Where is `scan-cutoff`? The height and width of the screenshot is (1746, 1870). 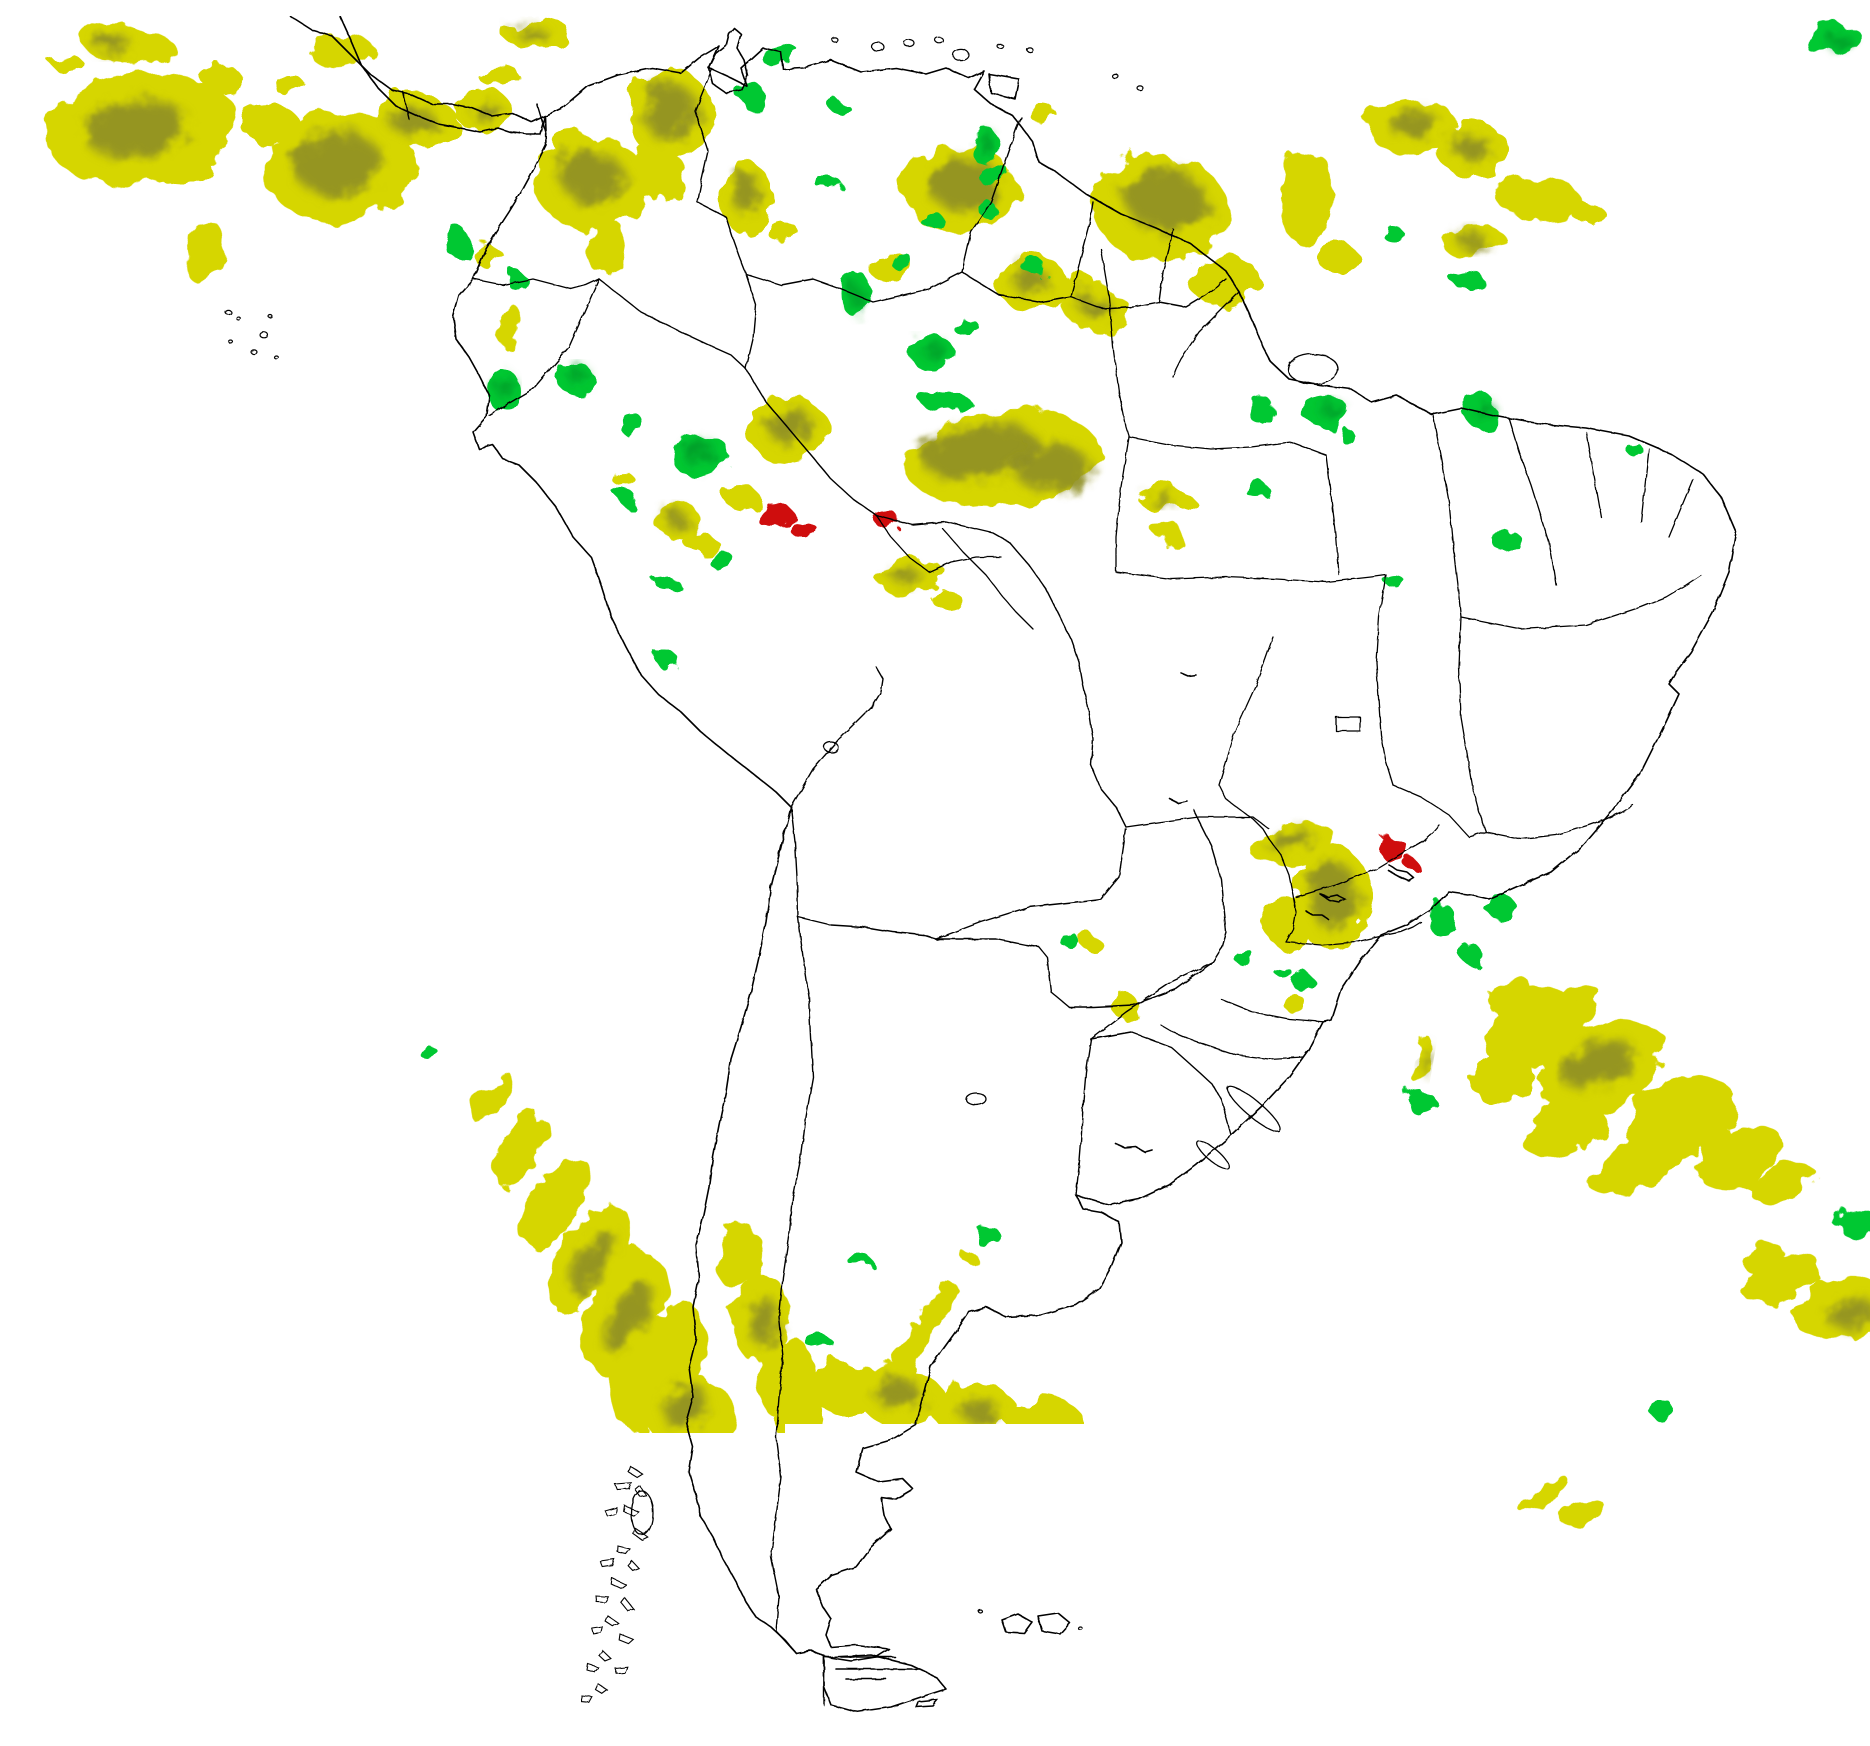 scan-cutoff is located at coordinates (575, 1480).